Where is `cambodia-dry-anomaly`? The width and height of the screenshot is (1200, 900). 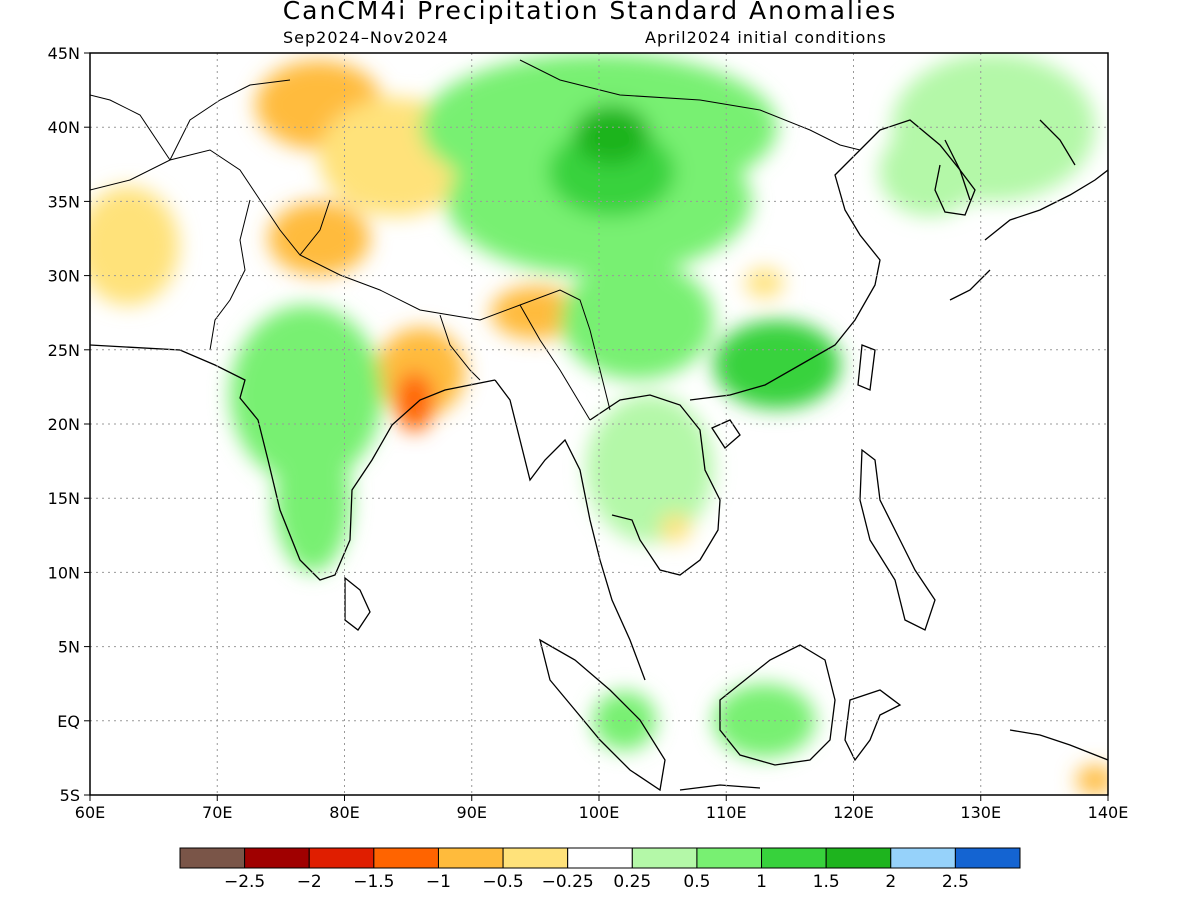 cambodia-dry-anomaly is located at coordinates (675, 528).